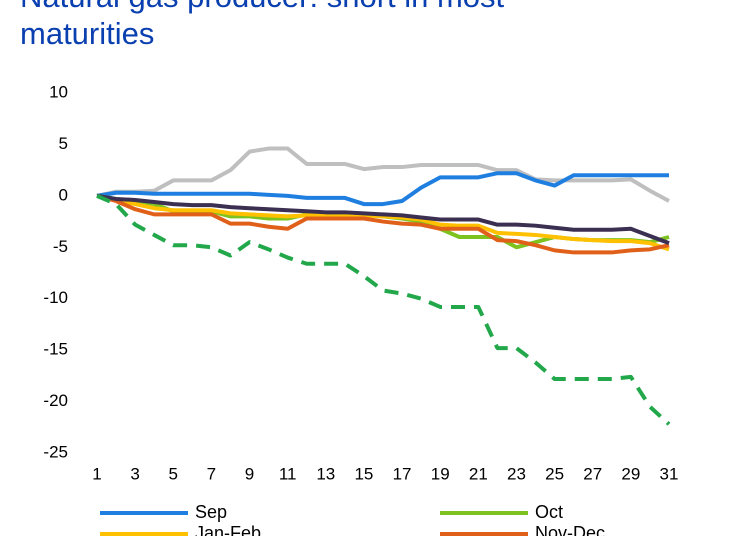 This screenshot has width=750, height=536. Describe the element at coordinates (440, 473) in the screenshot. I see `x-tick-label: 19` at that location.